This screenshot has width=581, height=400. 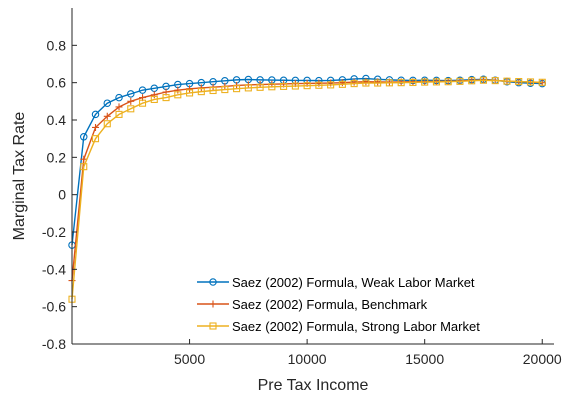 I want to click on x-tick-label: 10000, so click(x=307, y=359).